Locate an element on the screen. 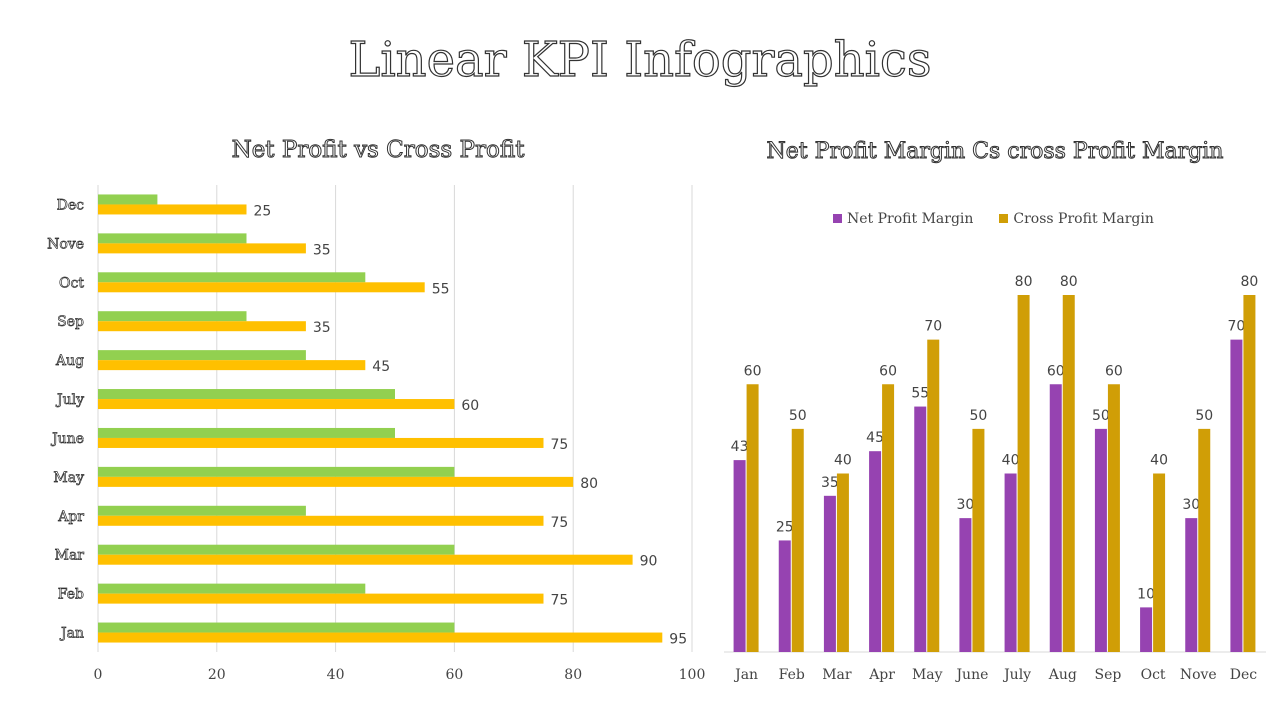  y-tick-label: Apr is located at coordinates (70, 517).